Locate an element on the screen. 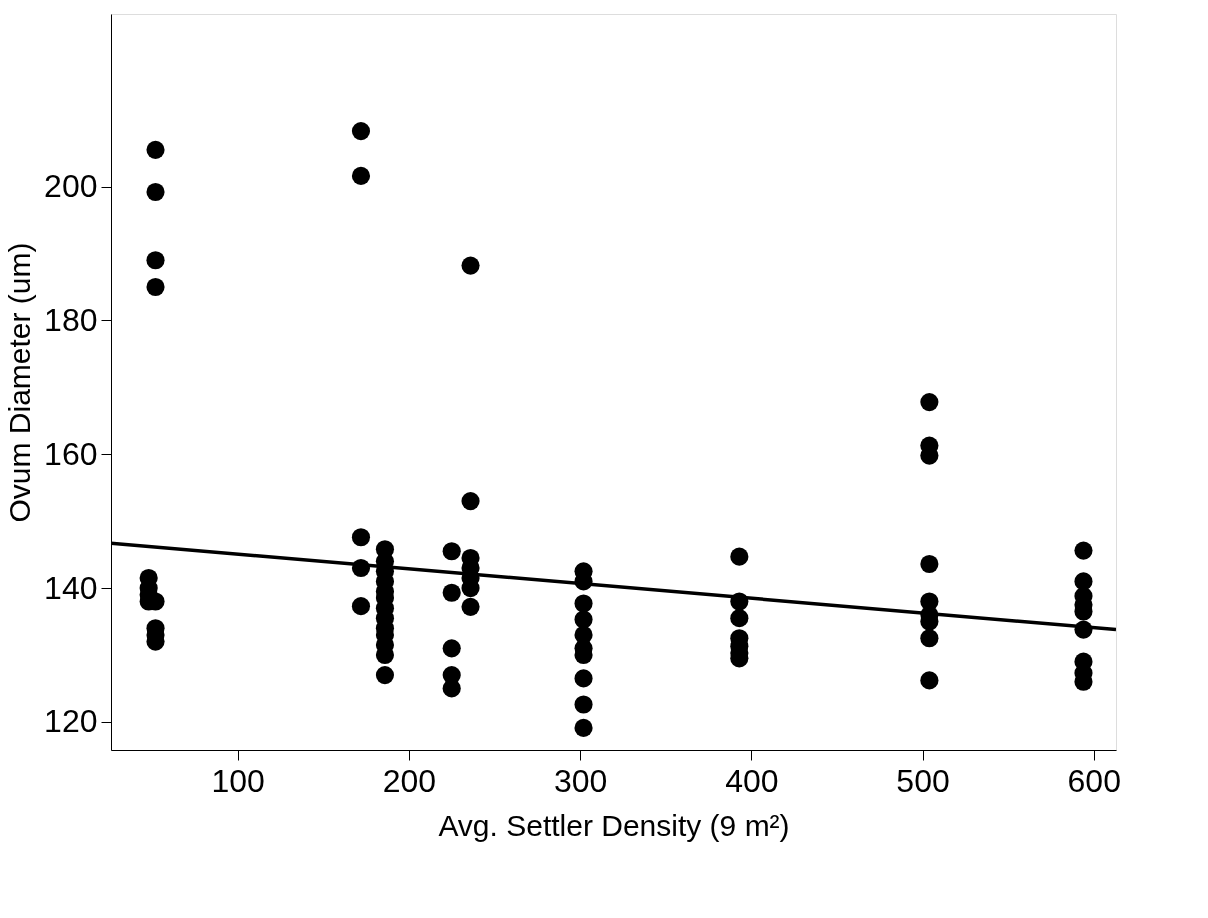 This screenshot has width=1208, height=918. x-axis-title: Avg. Settler Density (9 m²) is located at coordinates (614, 825).